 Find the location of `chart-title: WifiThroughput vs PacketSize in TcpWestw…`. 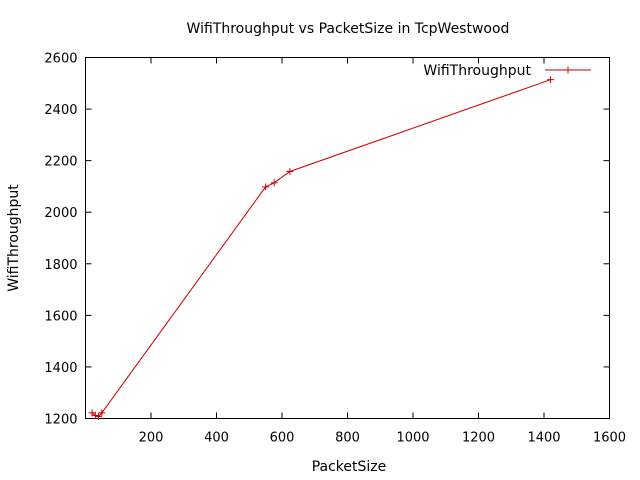

chart-title: WifiThroughput vs PacketSize in TcpWestw… is located at coordinates (348, 29).